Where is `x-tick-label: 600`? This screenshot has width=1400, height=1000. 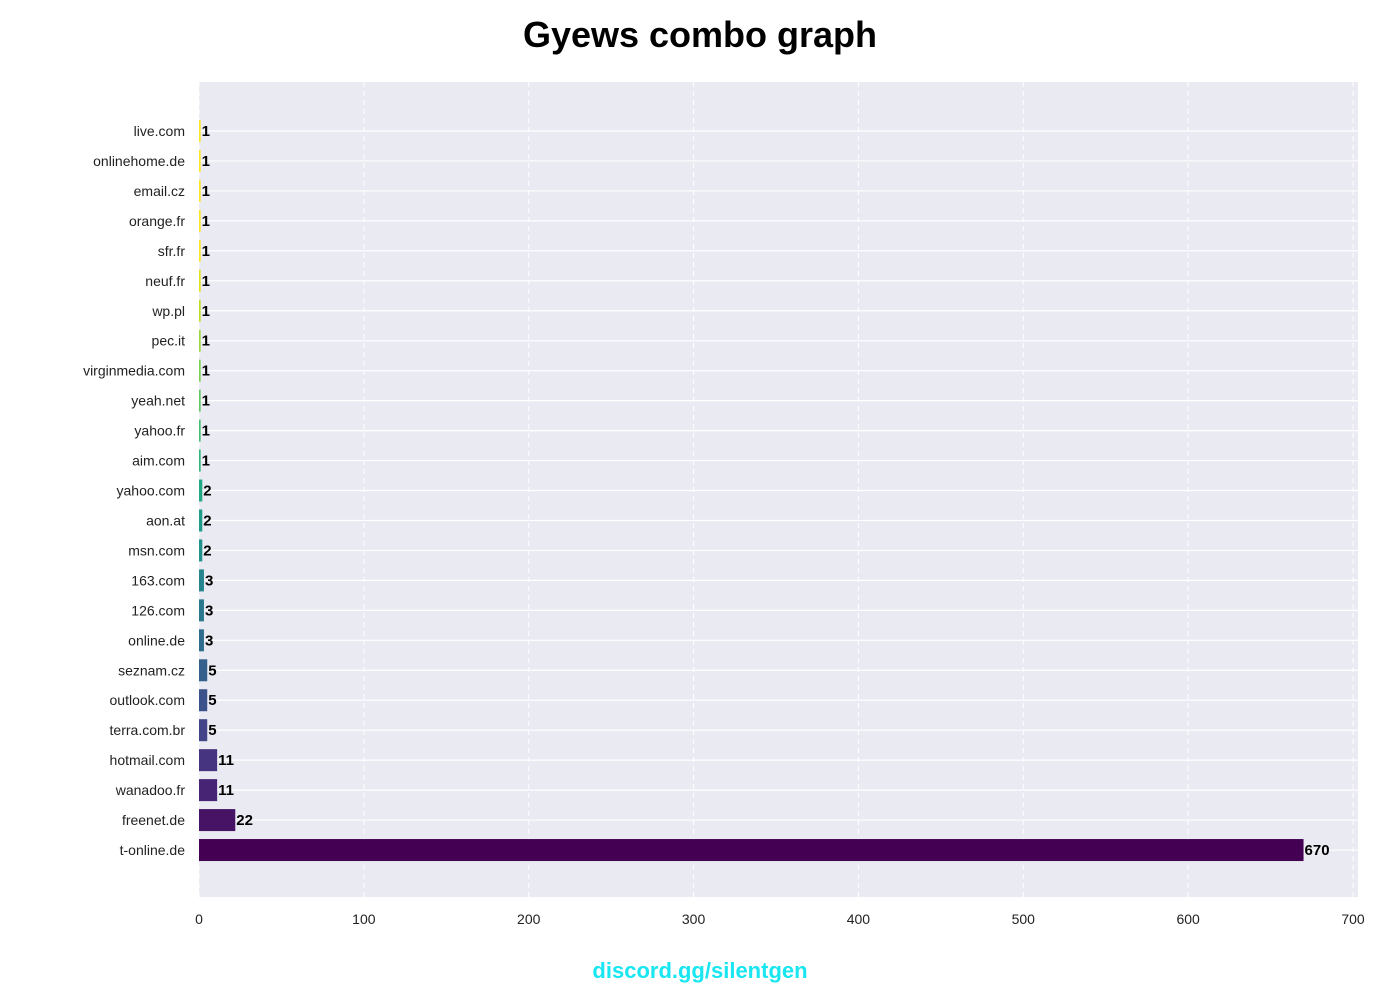
x-tick-label: 600 is located at coordinates (1188, 919).